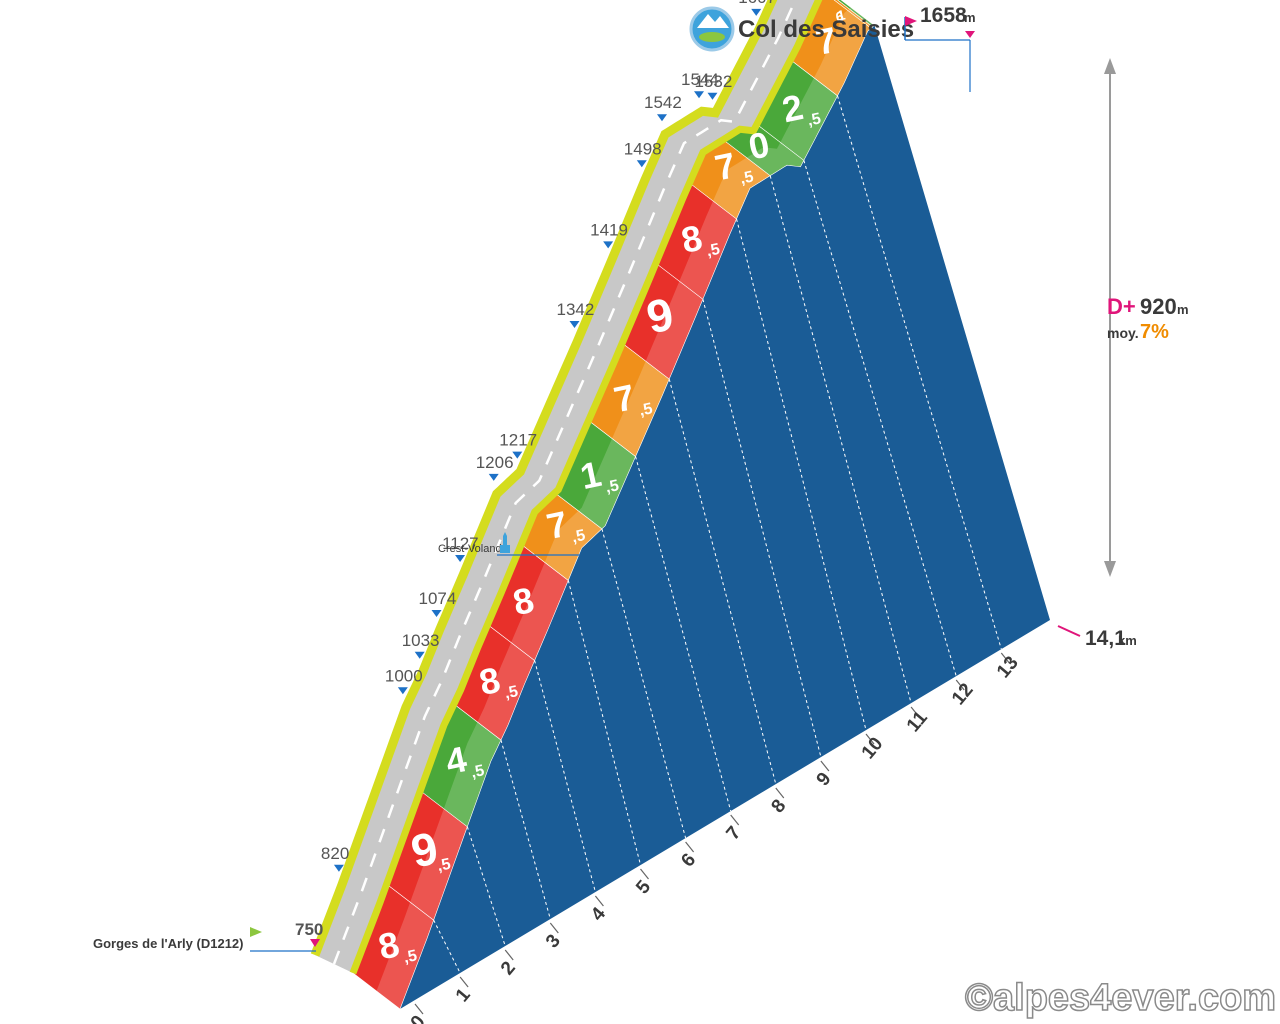  Describe the element at coordinates (518, 440) in the screenshot. I see `altitude-label: 1217` at that location.